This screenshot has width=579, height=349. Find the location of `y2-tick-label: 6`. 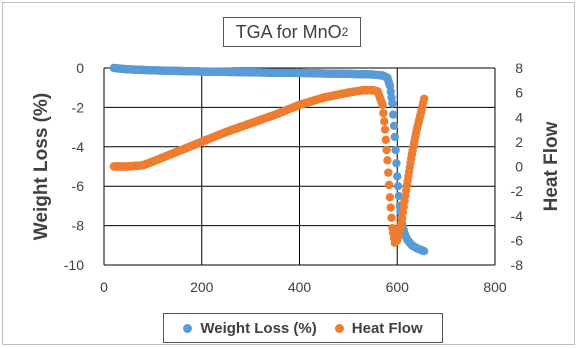

y2-tick-label: 6 is located at coordinates (519, 93).